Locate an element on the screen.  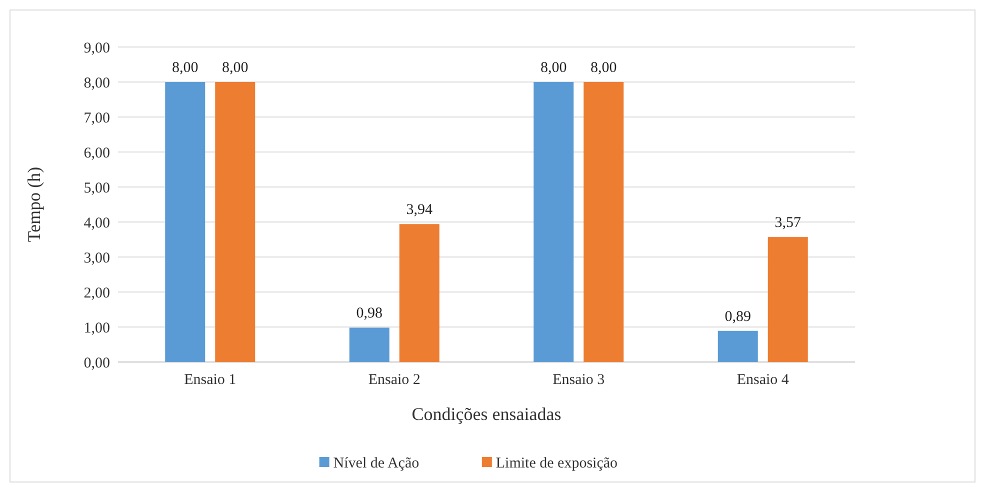
x-tick-label: Ensaio 4 is located at coordinates (763, 380).